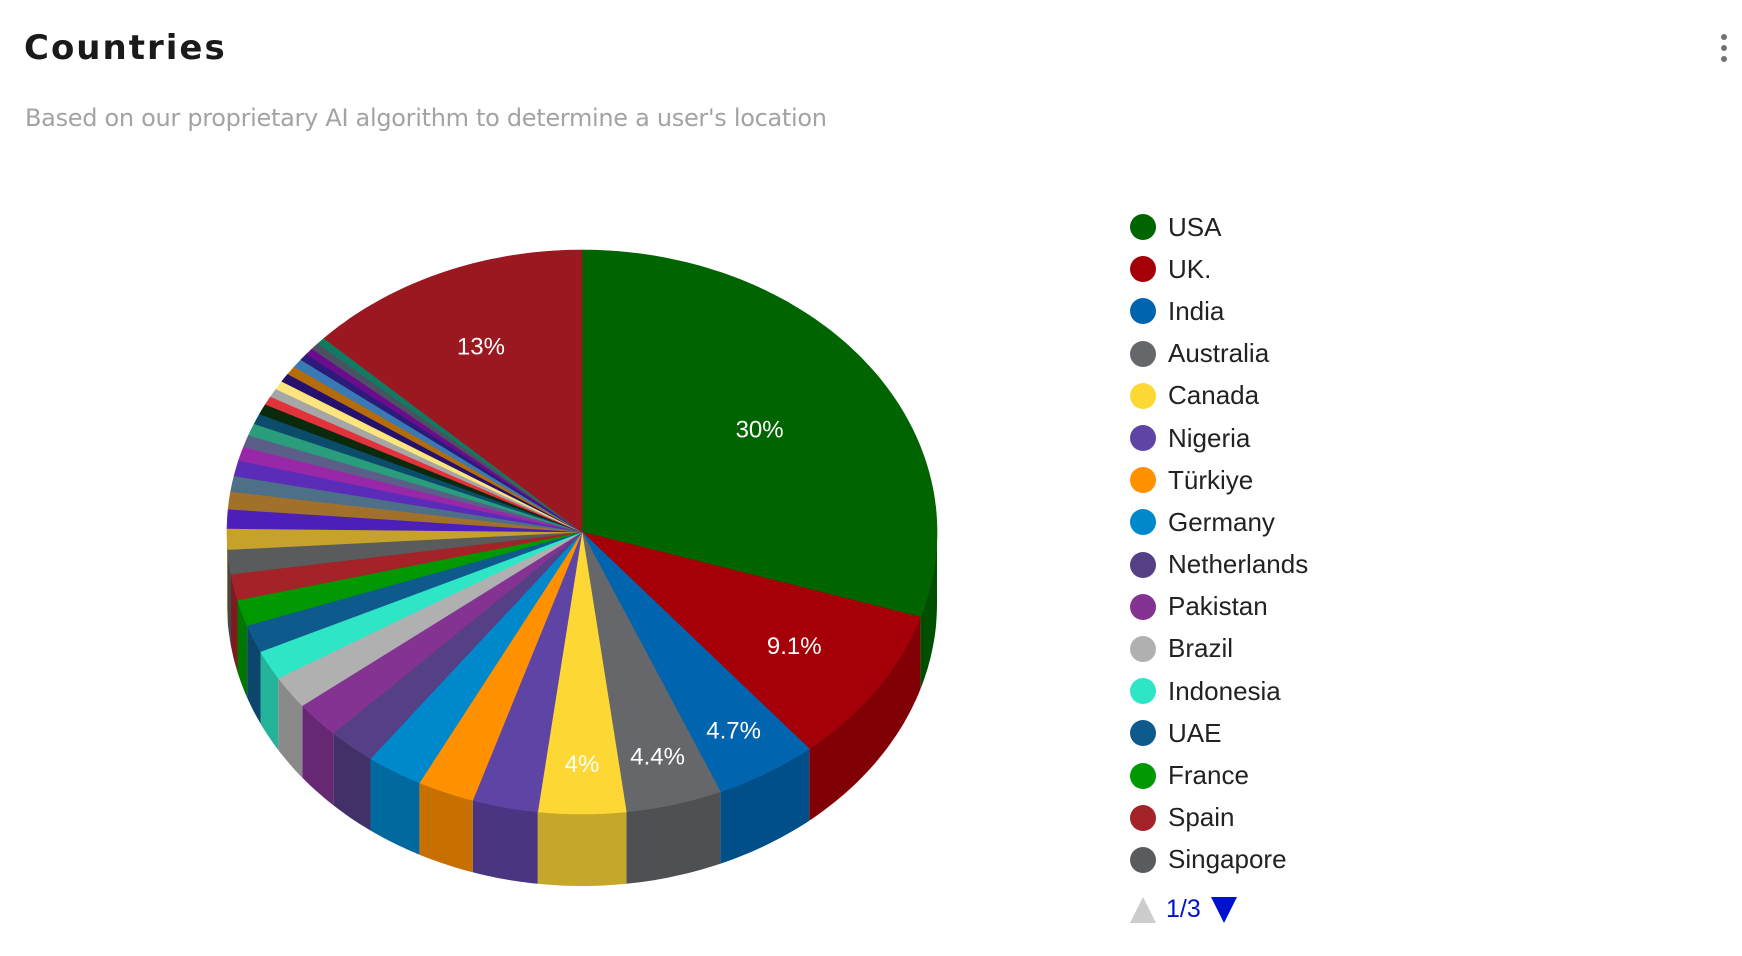 This screenshot has height=956, width=1742. What do you see at coordinates (1330, 269) in the screenshot?
I see `legend-item: UK.` at bounding box center [1330, 269].